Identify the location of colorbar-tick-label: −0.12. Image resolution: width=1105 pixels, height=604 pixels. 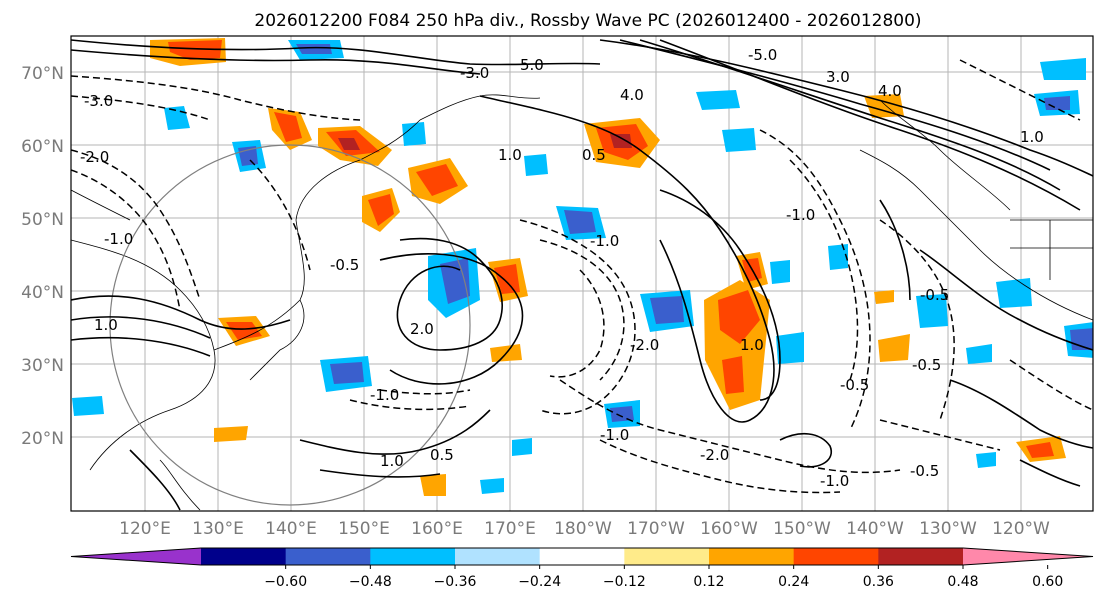
(624, 582).